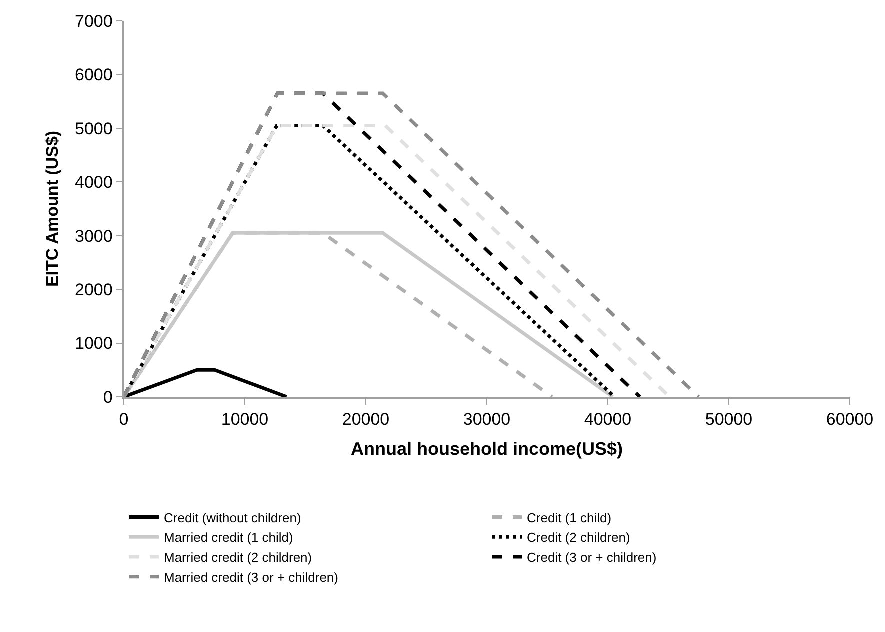  I want to click on legend-label: Married credit (3 or + children), so click(251, 577).